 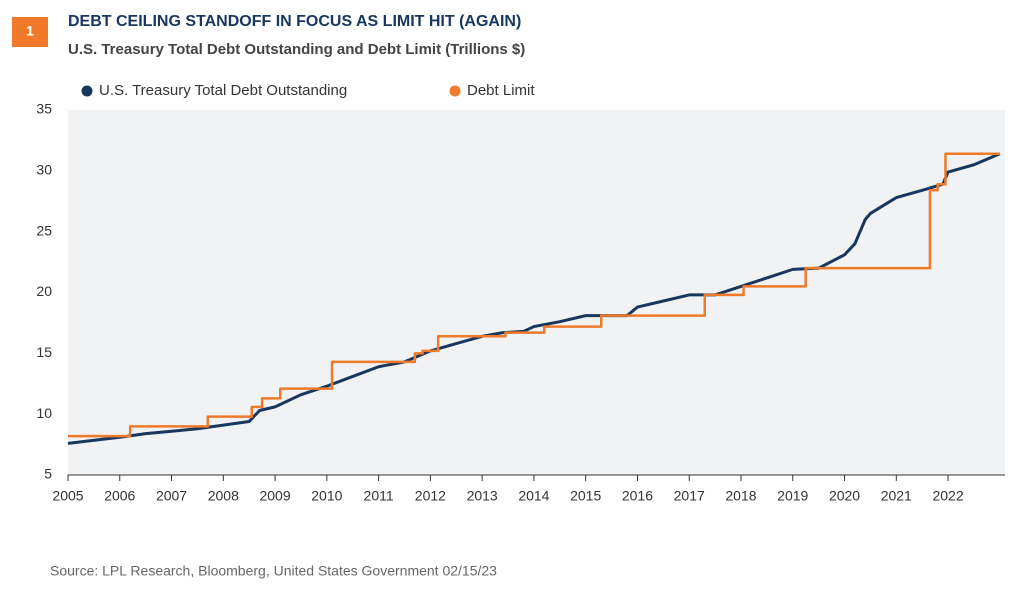 I want to click on x-tick-label: 2012, so click(x=430, y=496).